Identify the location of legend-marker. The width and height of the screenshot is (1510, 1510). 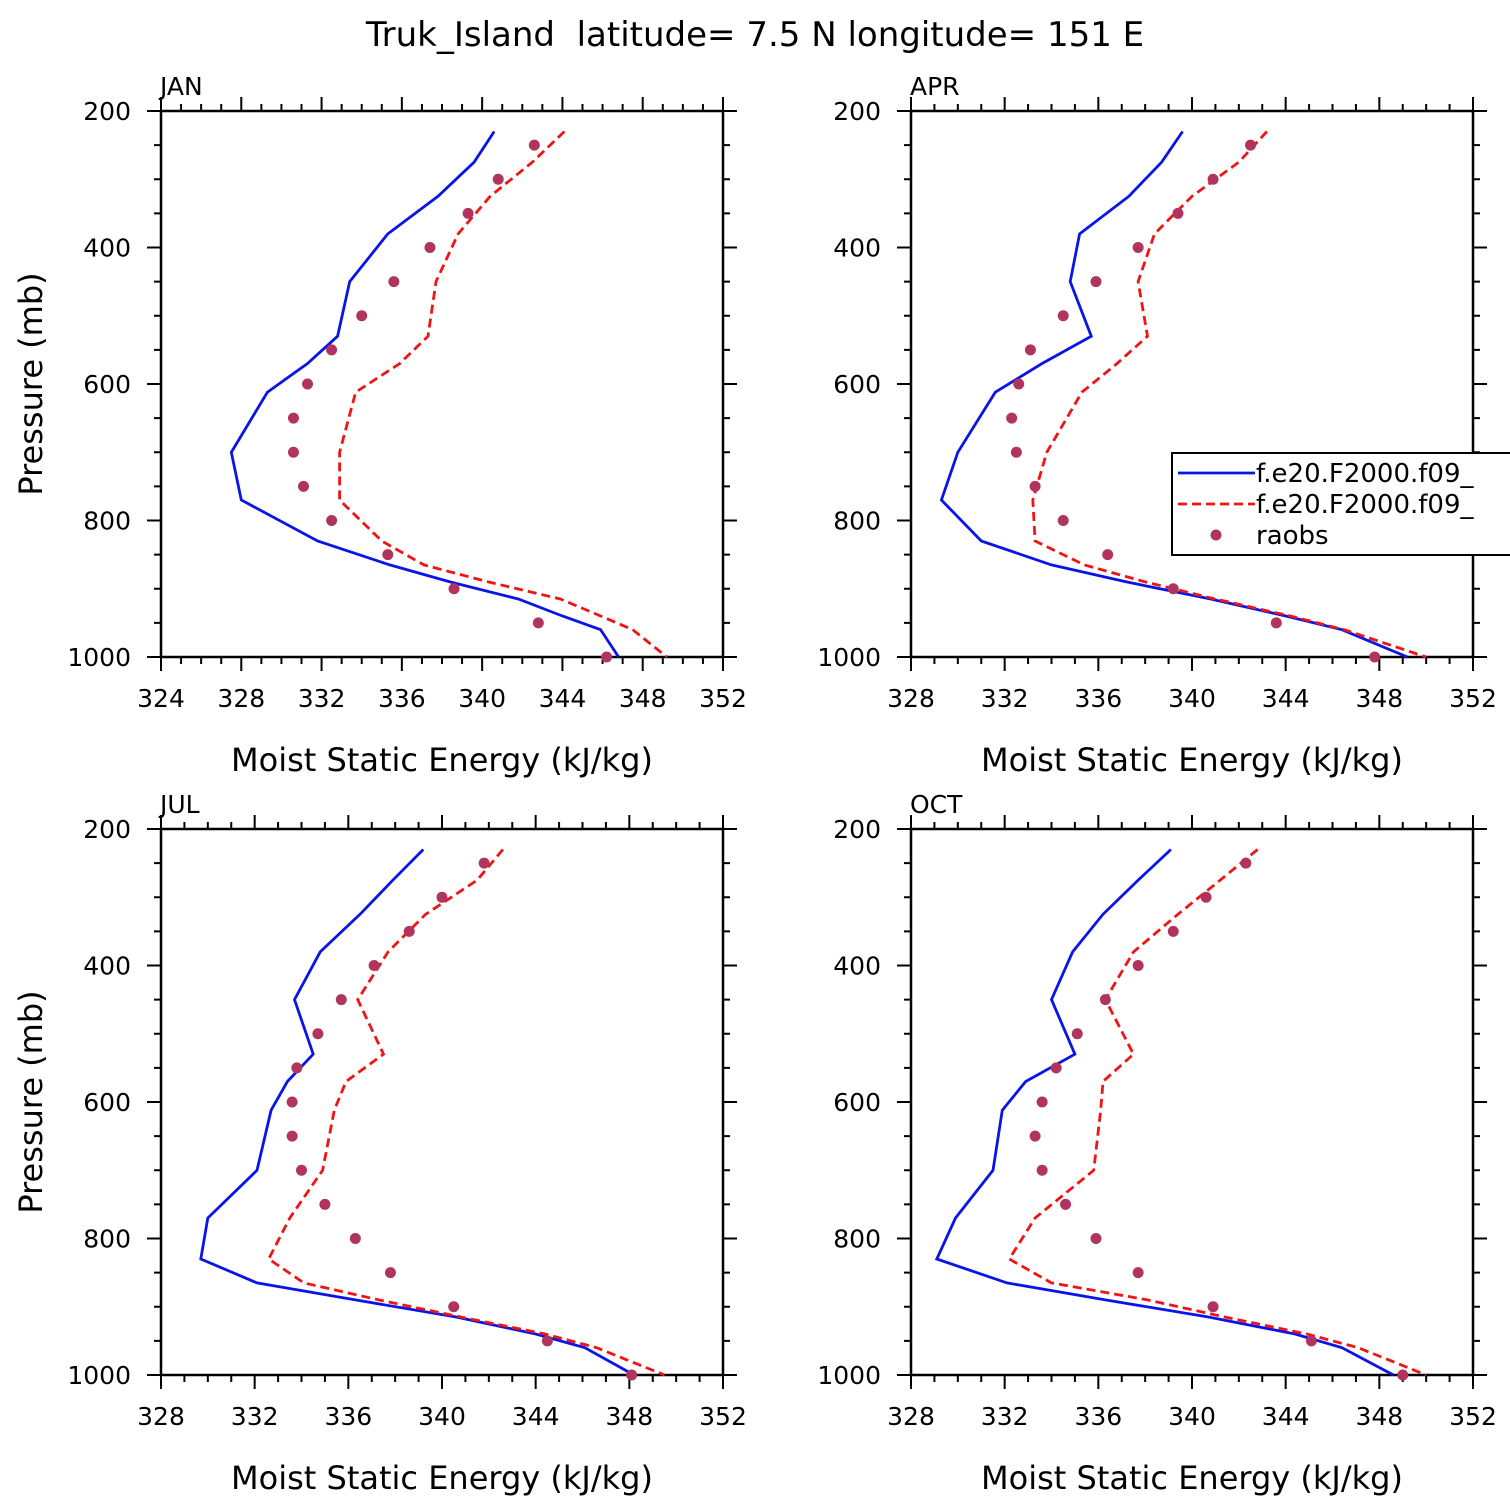
(1216, 535).